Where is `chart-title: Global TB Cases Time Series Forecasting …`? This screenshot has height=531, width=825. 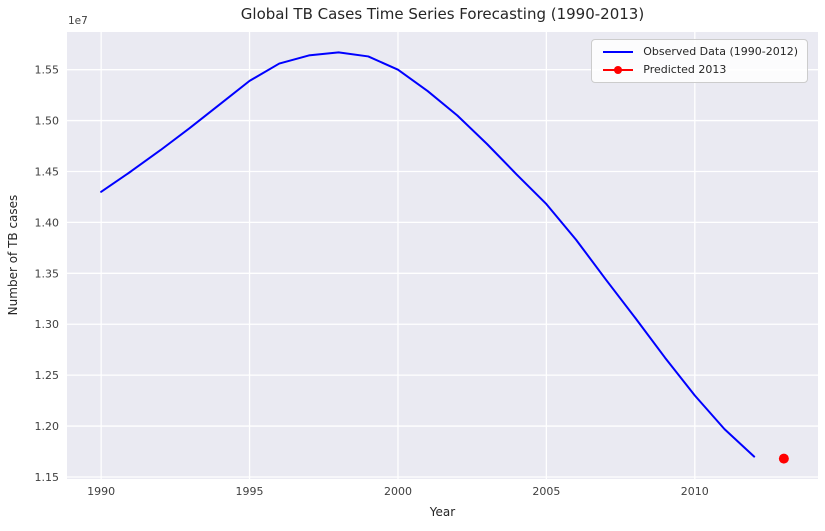 chart-title: Global TB Cases Time Series Forecasting … is located at coordinates (442, 14).